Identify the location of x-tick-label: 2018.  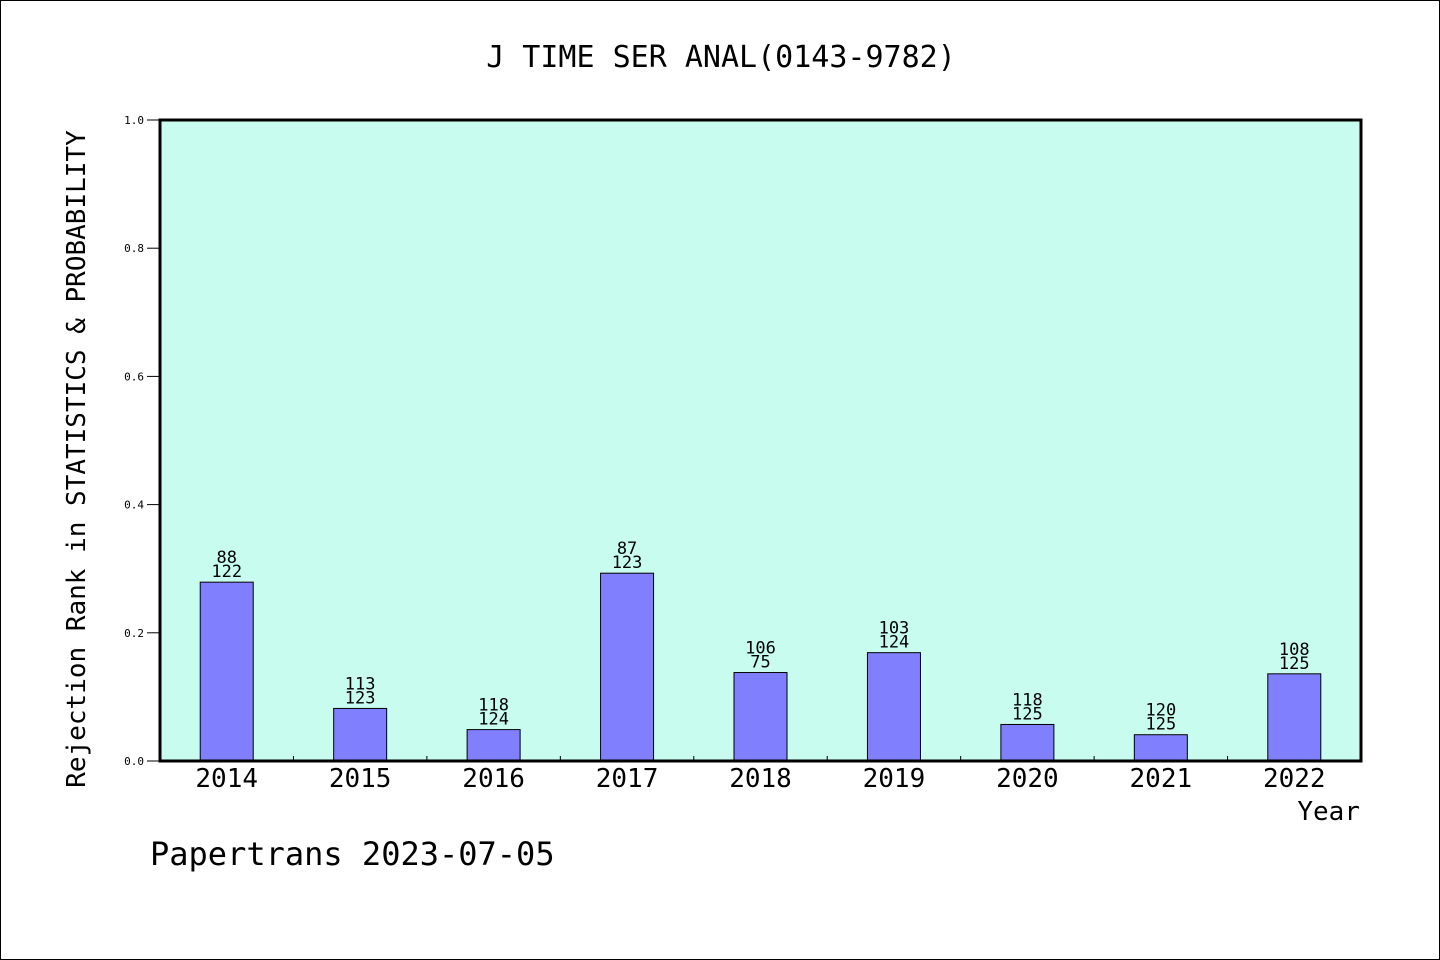
(760, 779).